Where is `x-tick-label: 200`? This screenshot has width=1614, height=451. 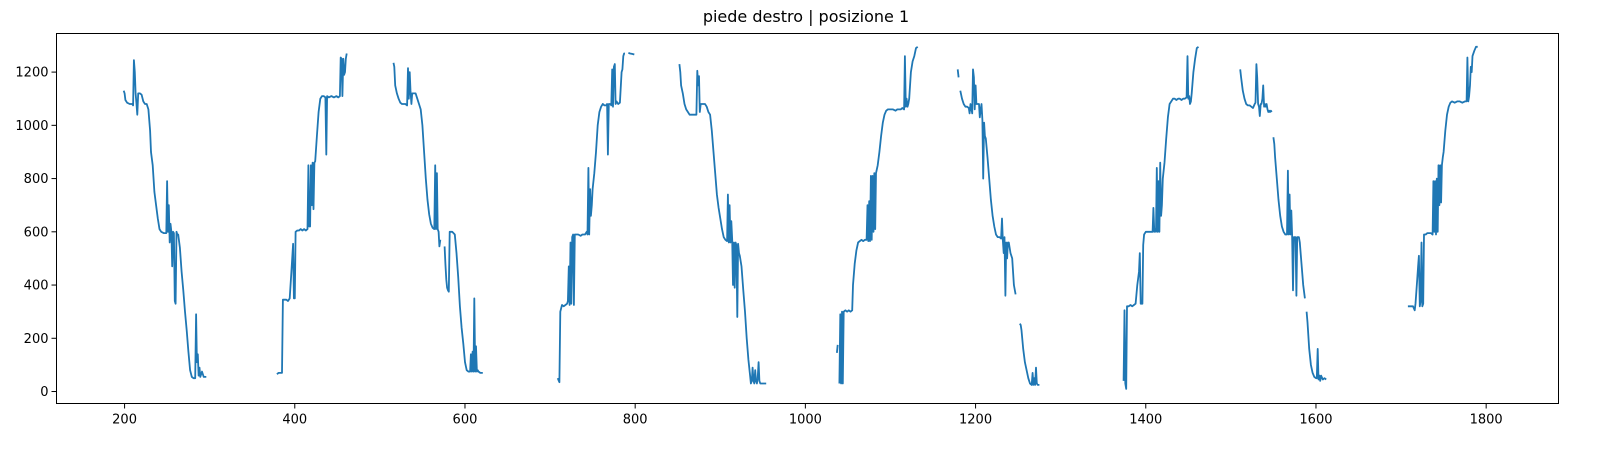 x-tick-label: 200 is located at coordinates (124, 420).